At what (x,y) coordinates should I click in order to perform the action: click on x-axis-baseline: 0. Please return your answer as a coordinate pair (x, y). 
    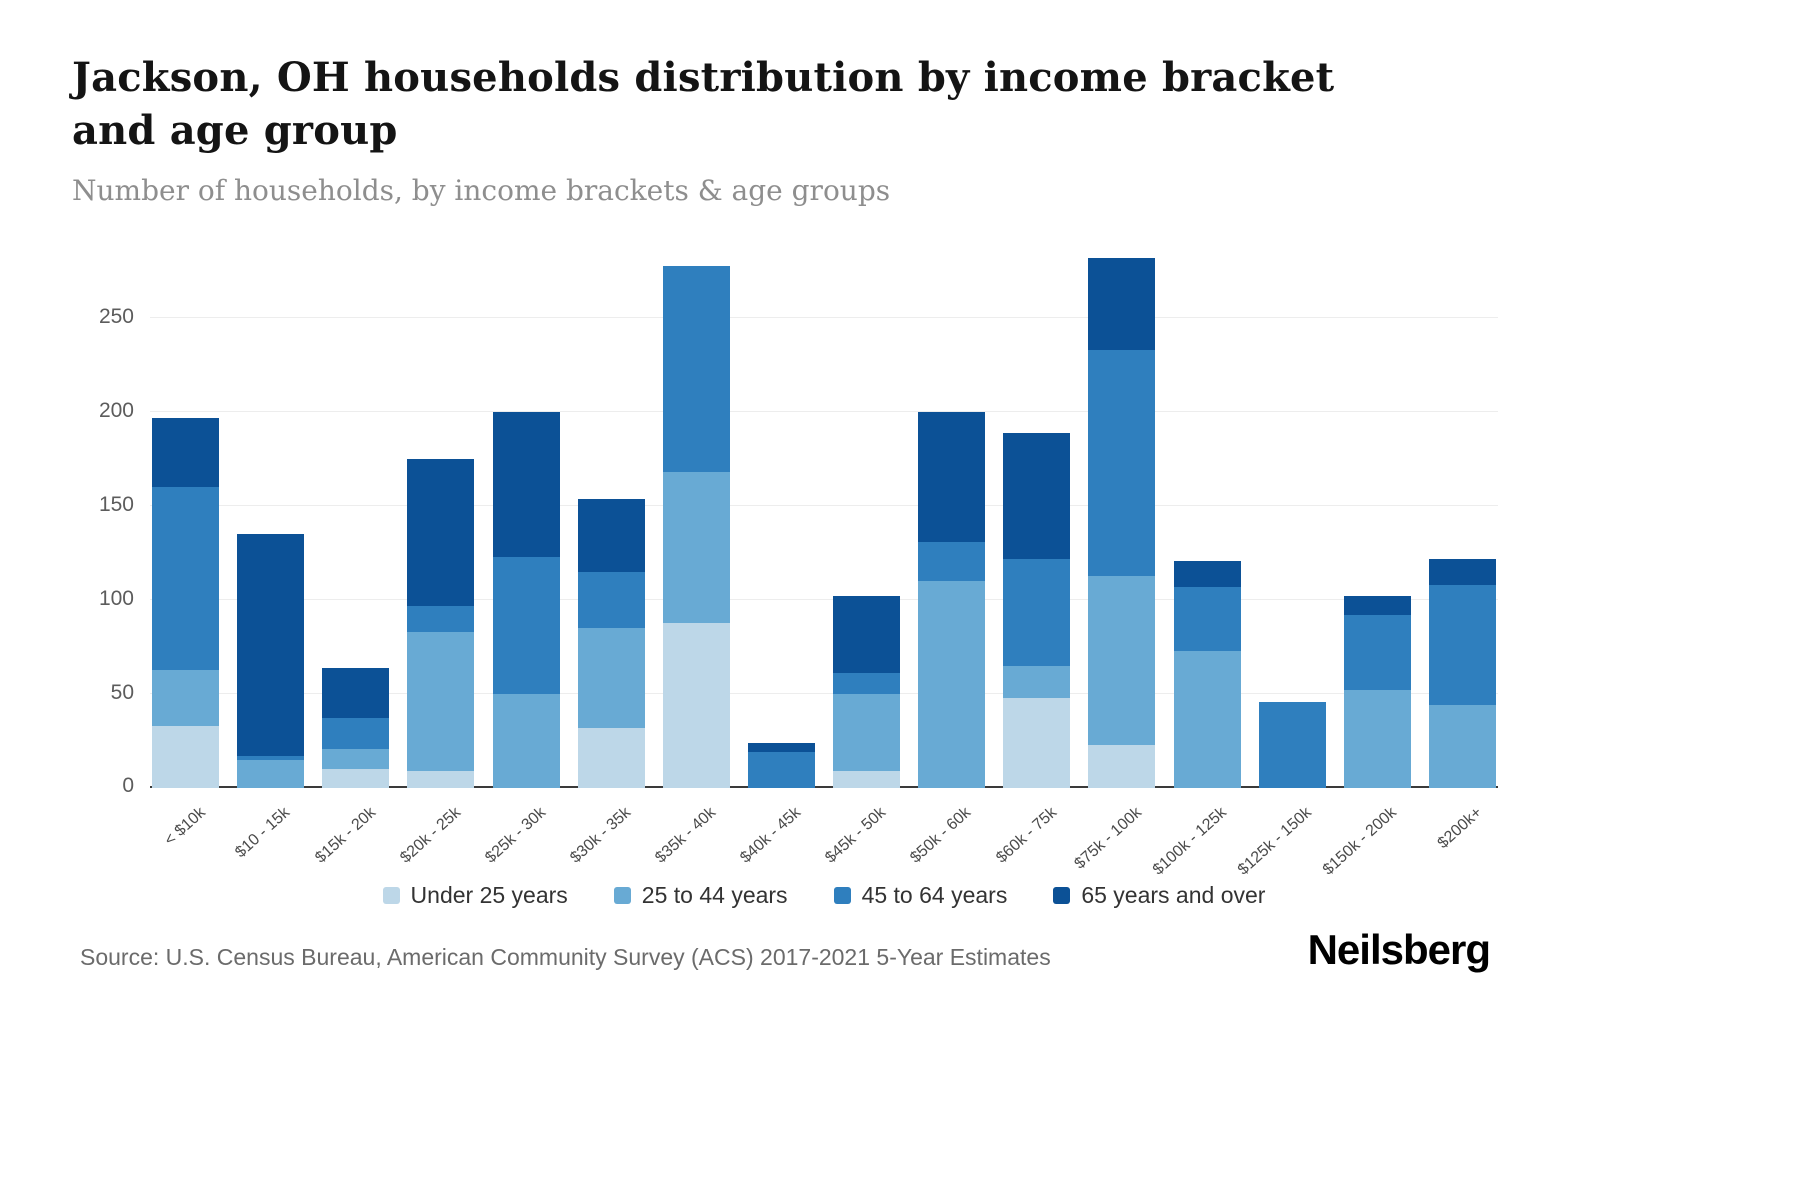
    Looking at the image, I should click on (810, 785).